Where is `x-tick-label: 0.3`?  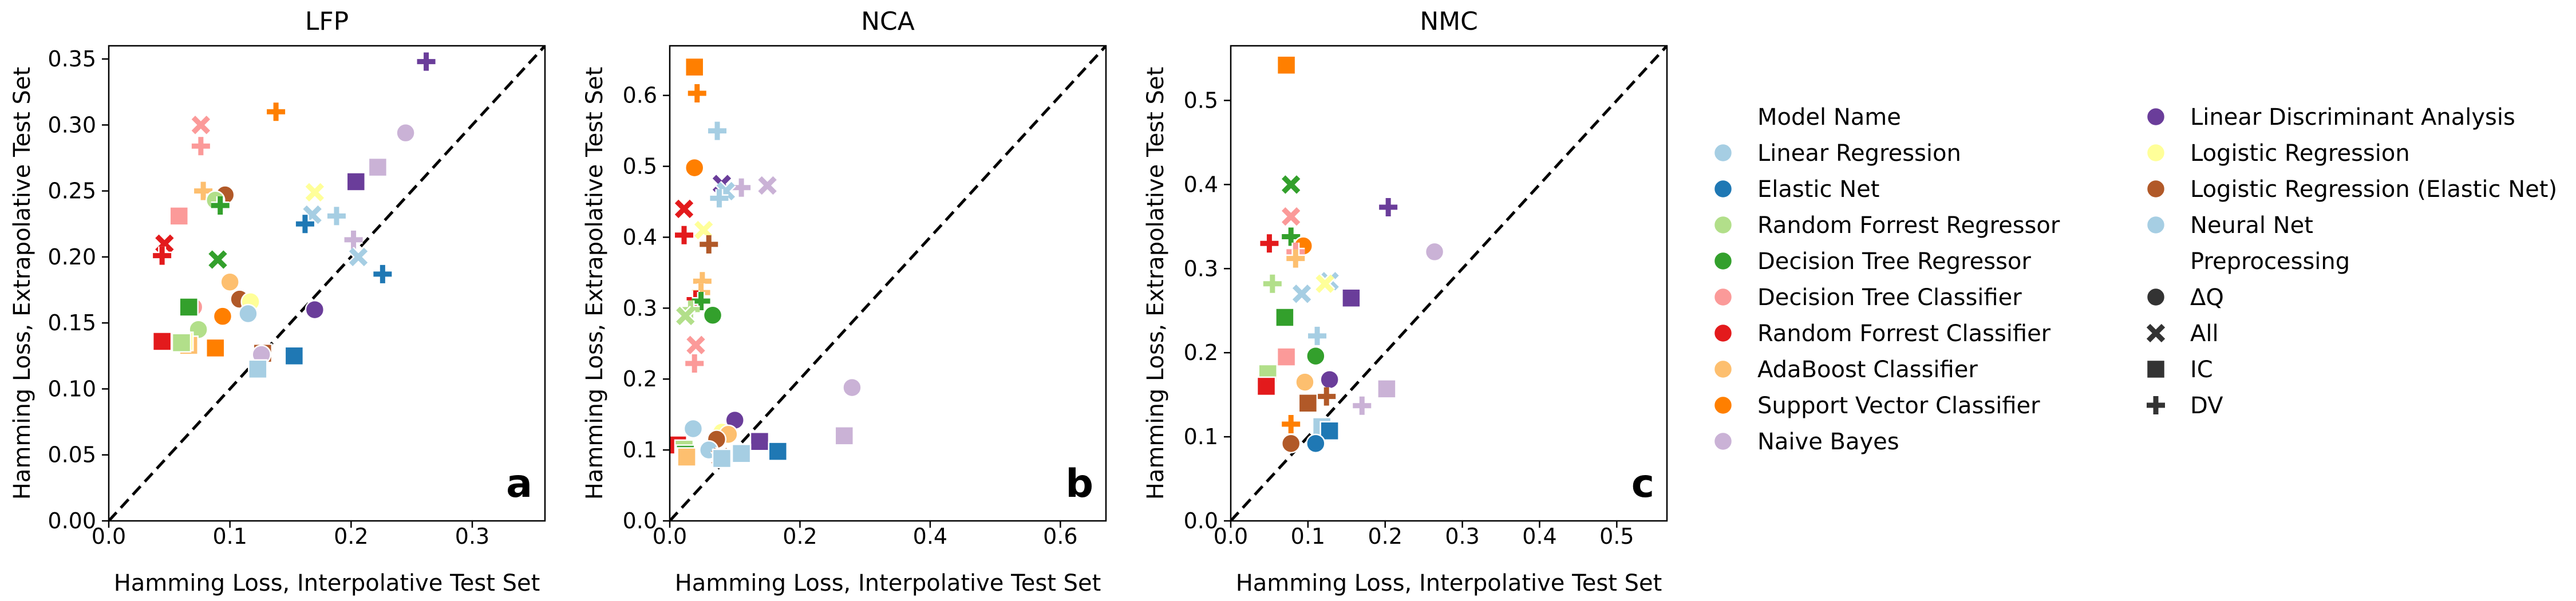 x-tick-label: 0.3 is located at coordinates (1462, 537).